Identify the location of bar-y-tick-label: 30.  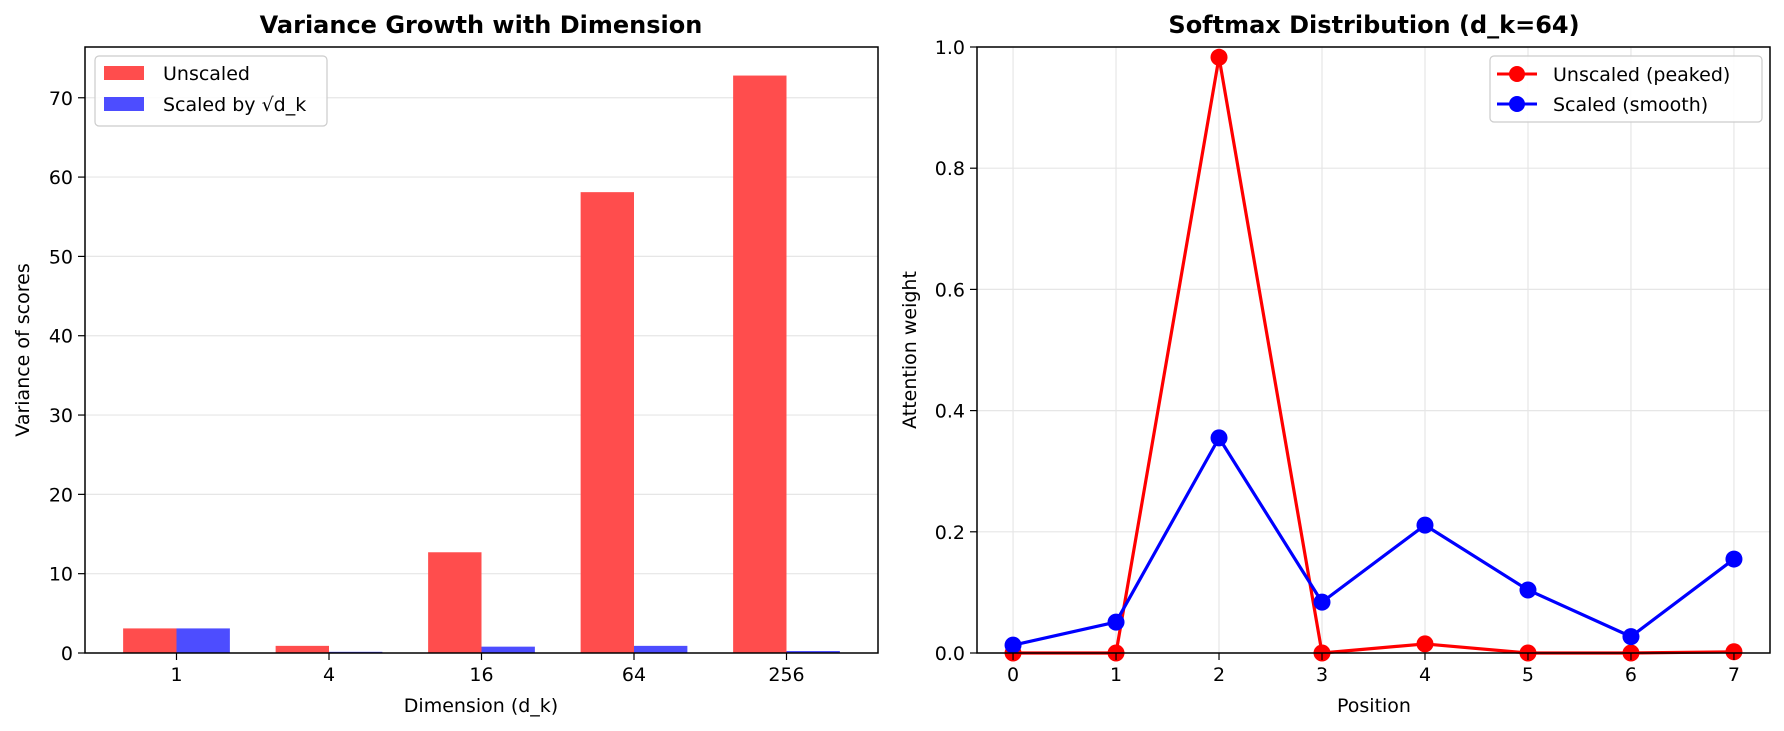
(61, 416).